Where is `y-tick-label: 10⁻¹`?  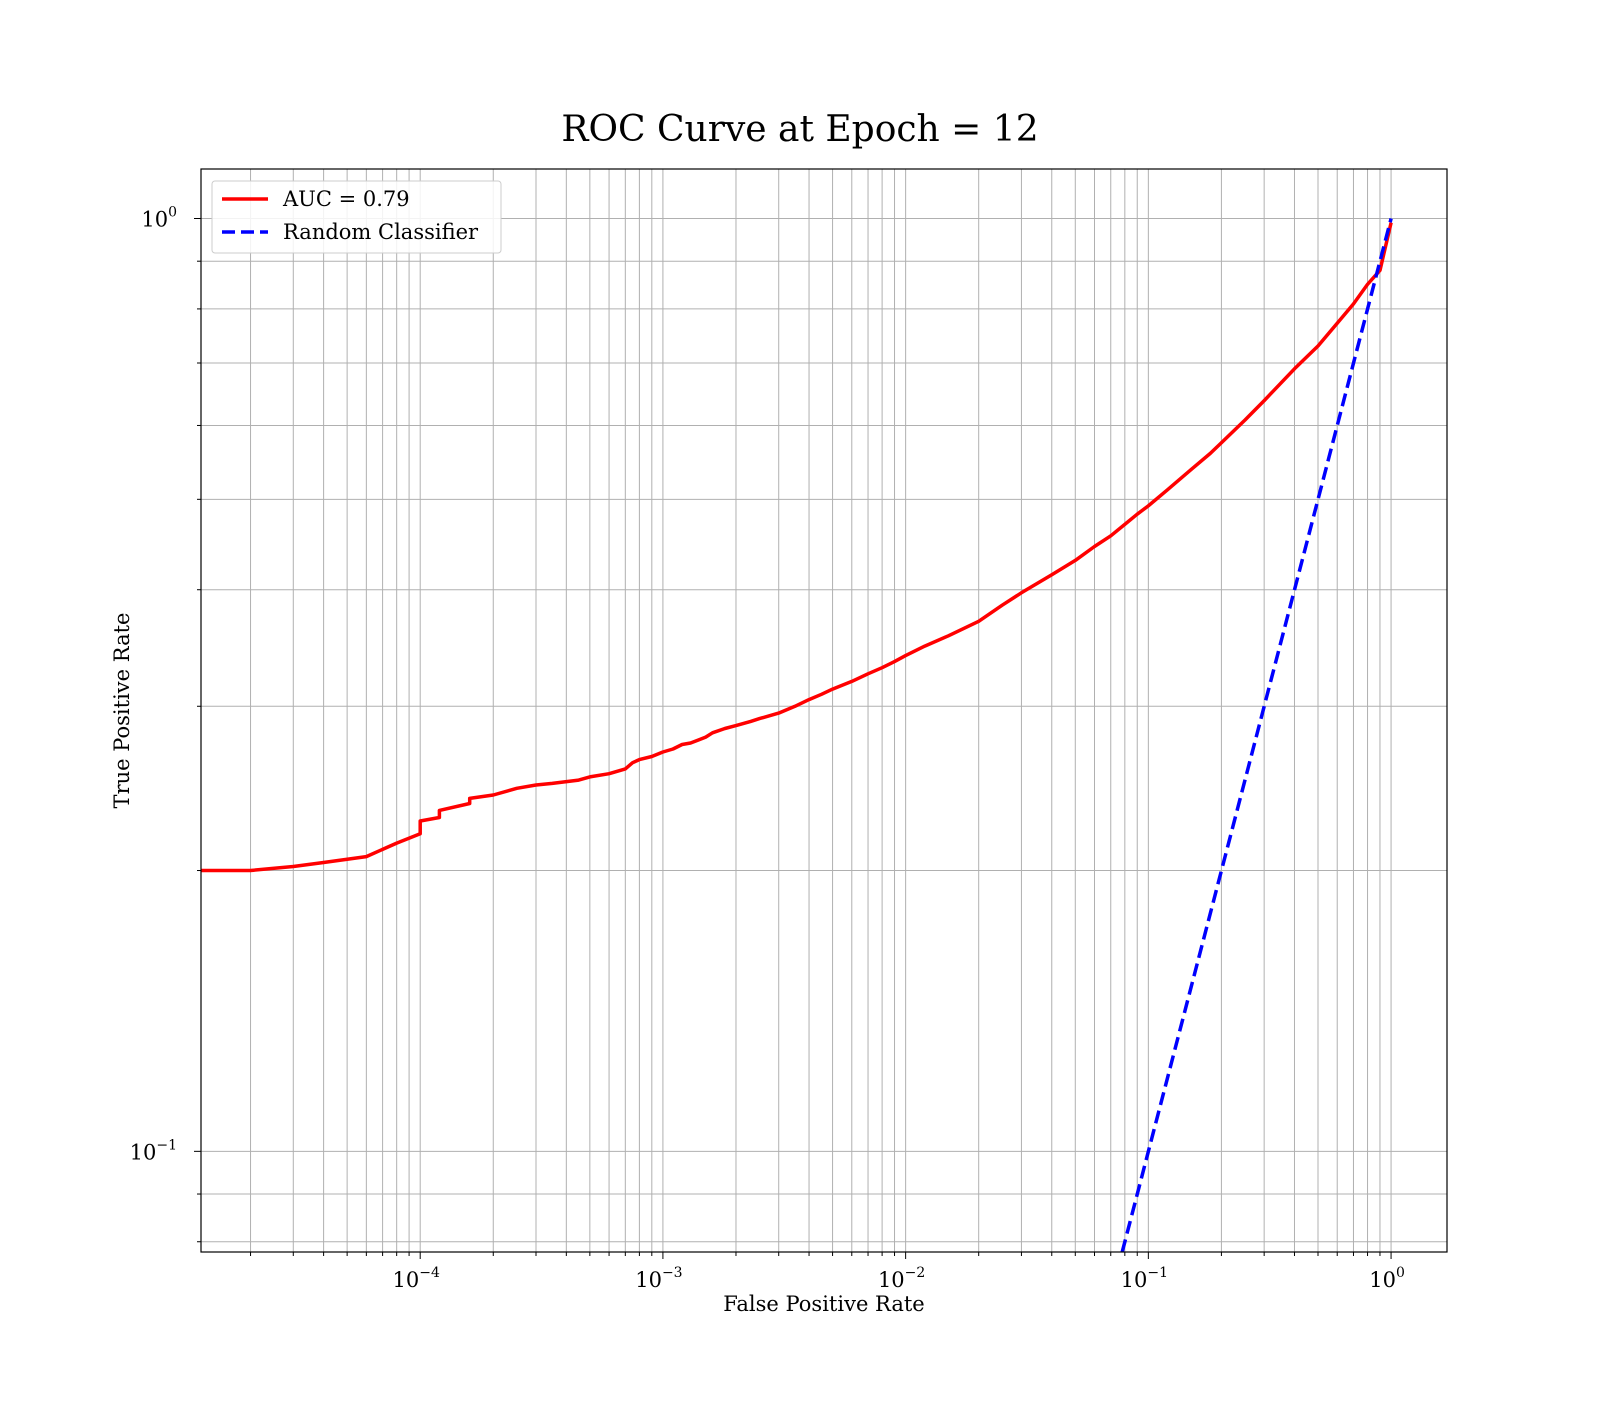 y-tick-label: 10⁻¹ is located at coordinates (153, 1150).